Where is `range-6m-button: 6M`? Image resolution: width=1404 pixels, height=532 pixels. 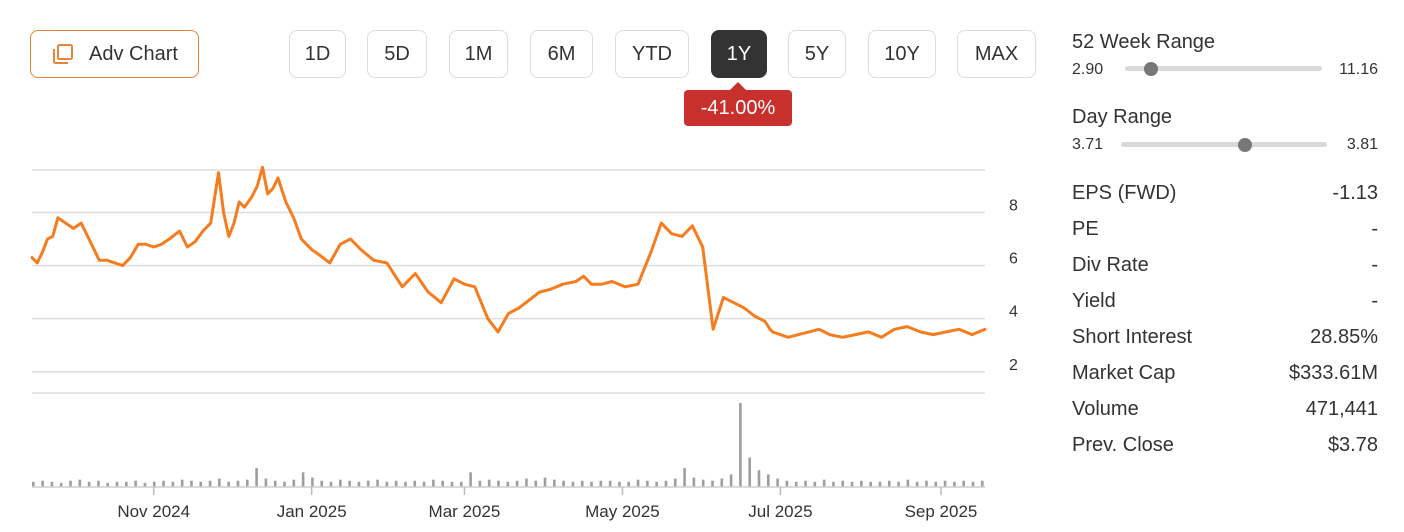 range-6m-button: 6M is located at coordinates (561, 54).